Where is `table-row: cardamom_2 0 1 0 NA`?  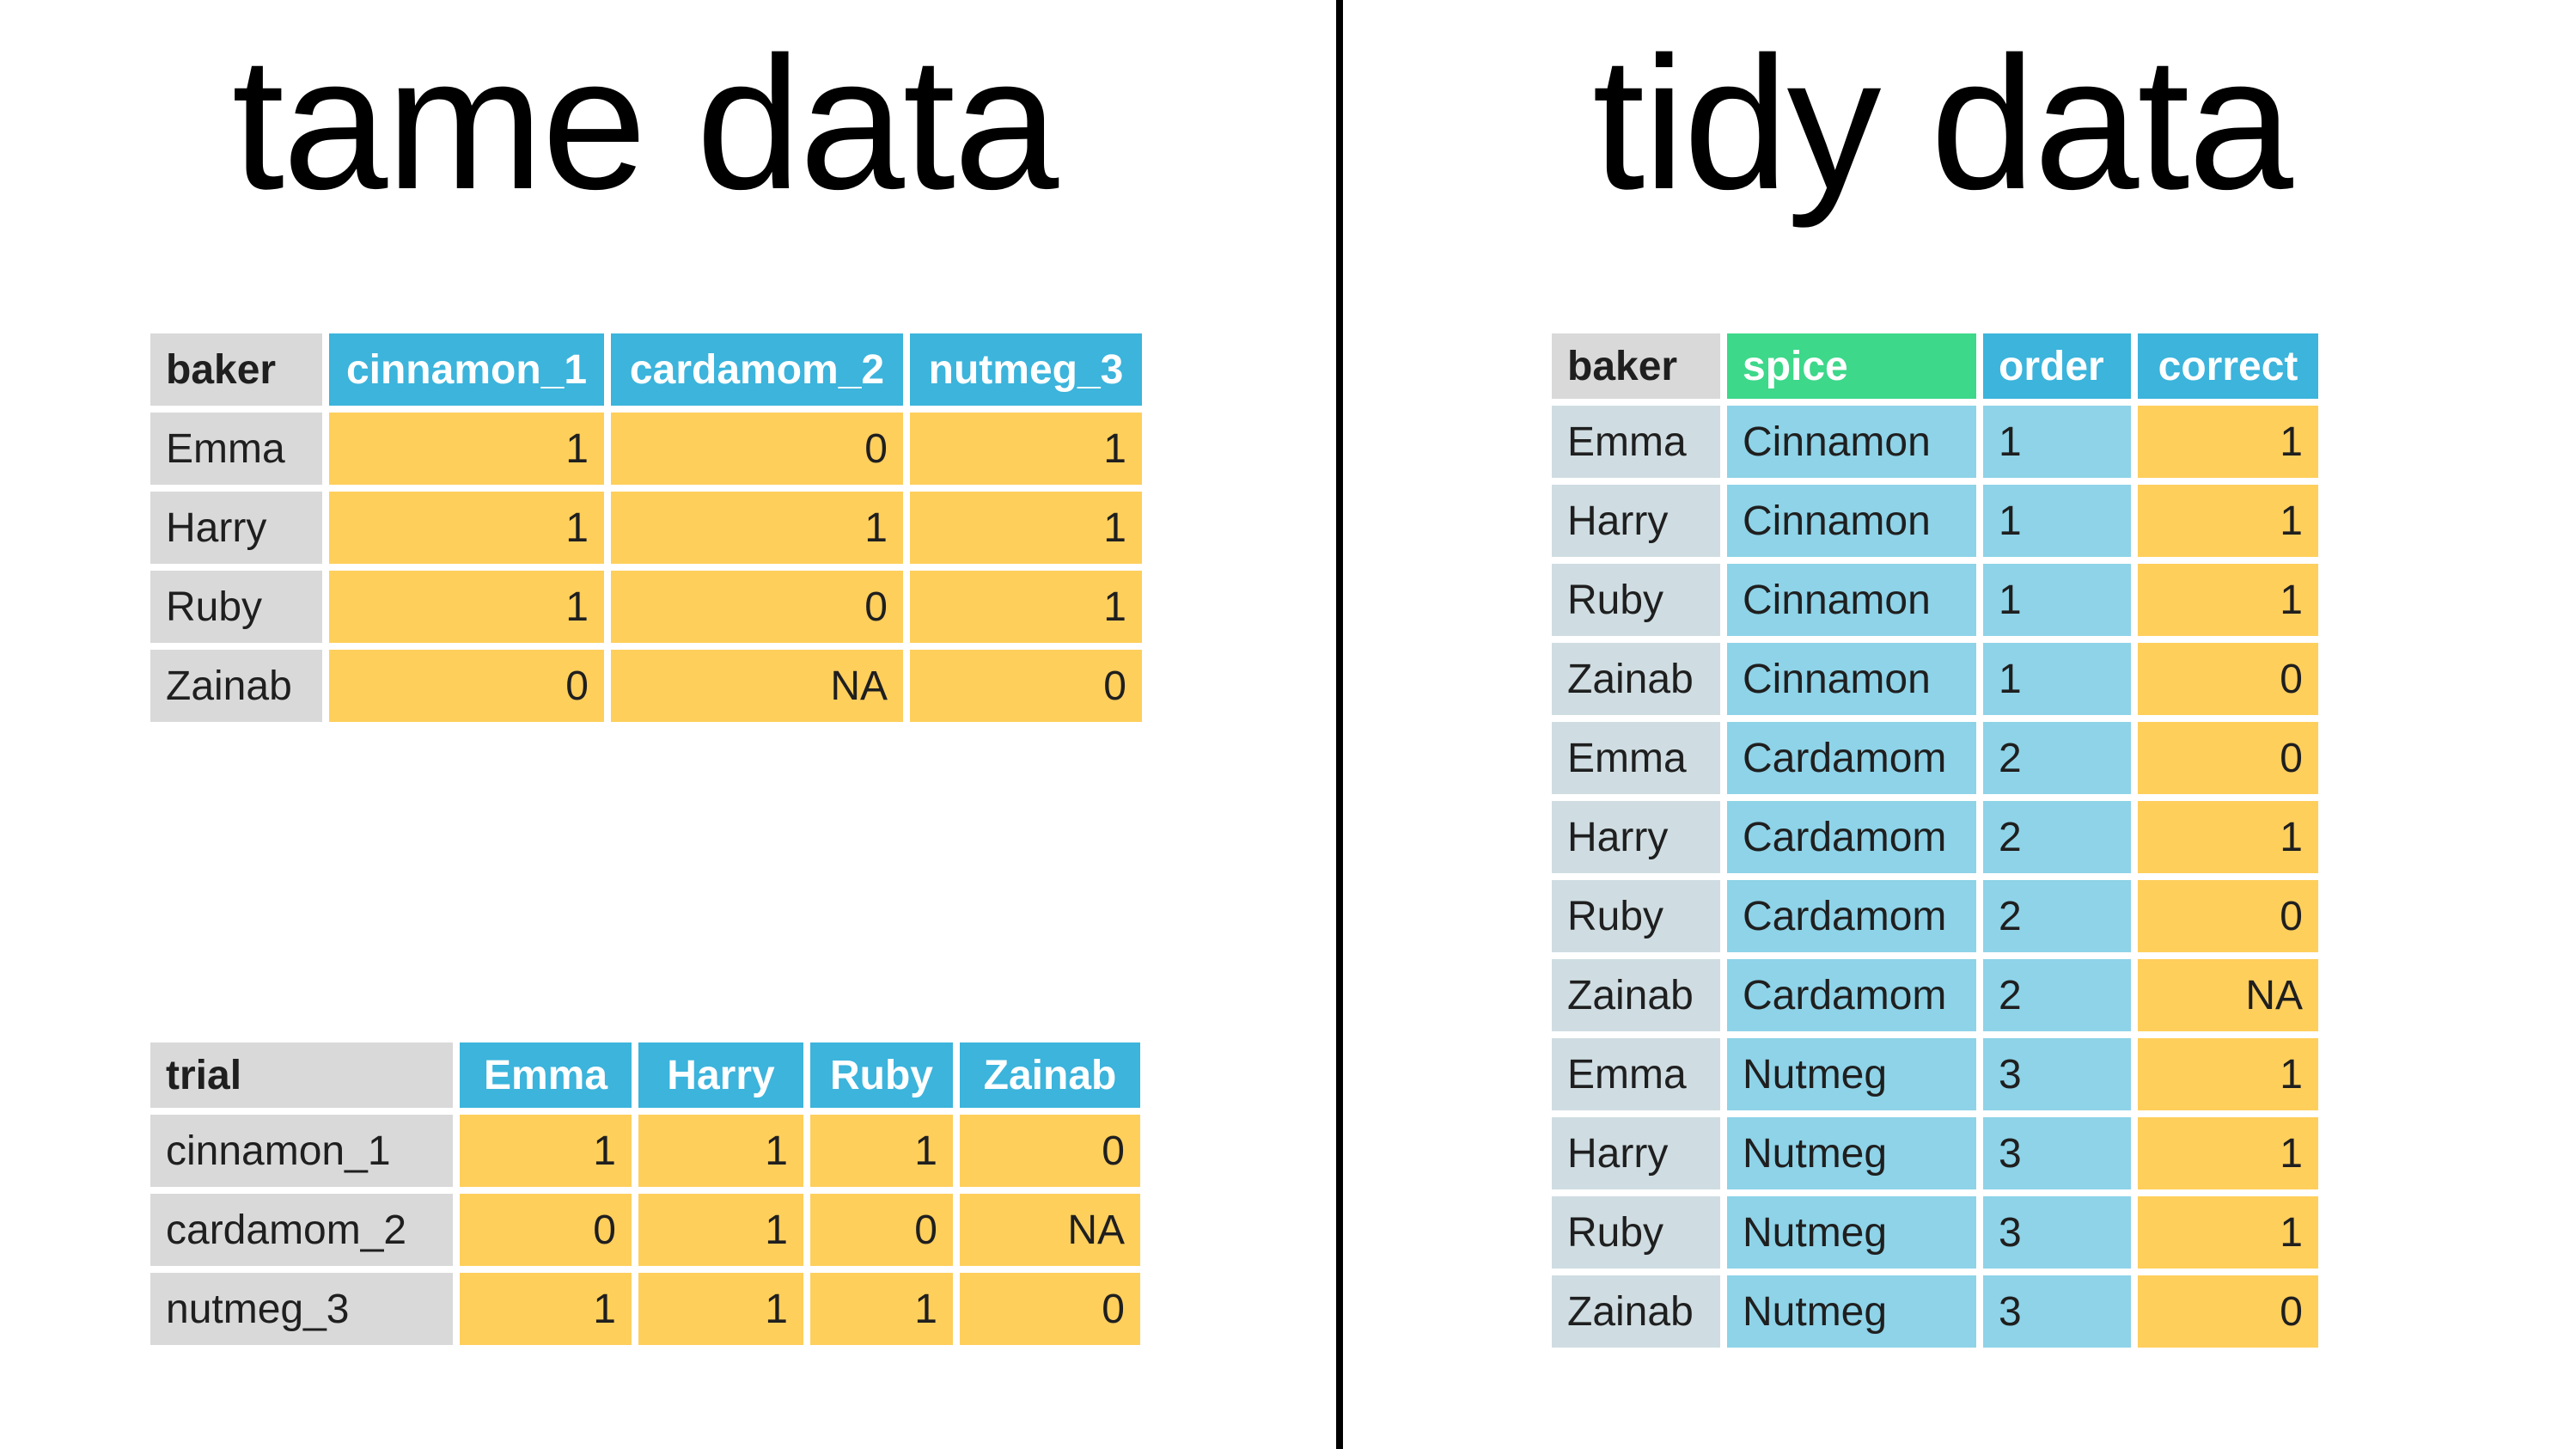
table-row: cardamom_2 0 1 0 NA is located at coordinates (645, 1230).